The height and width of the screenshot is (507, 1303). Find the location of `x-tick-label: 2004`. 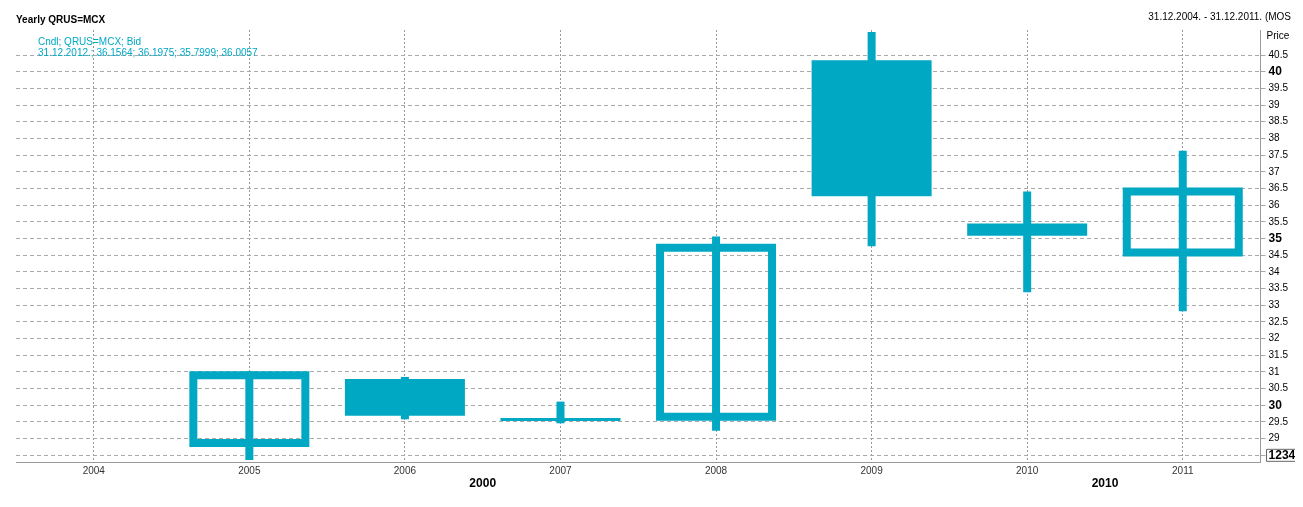

x-tick-label: 2004 is located at coordinates (94, 470).